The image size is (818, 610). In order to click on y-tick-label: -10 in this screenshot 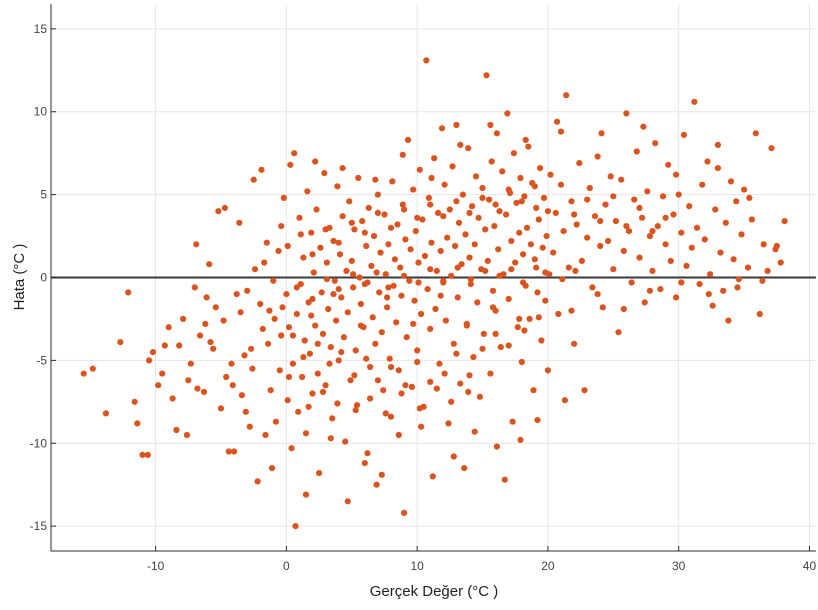, I will do `click(39, 443)`.